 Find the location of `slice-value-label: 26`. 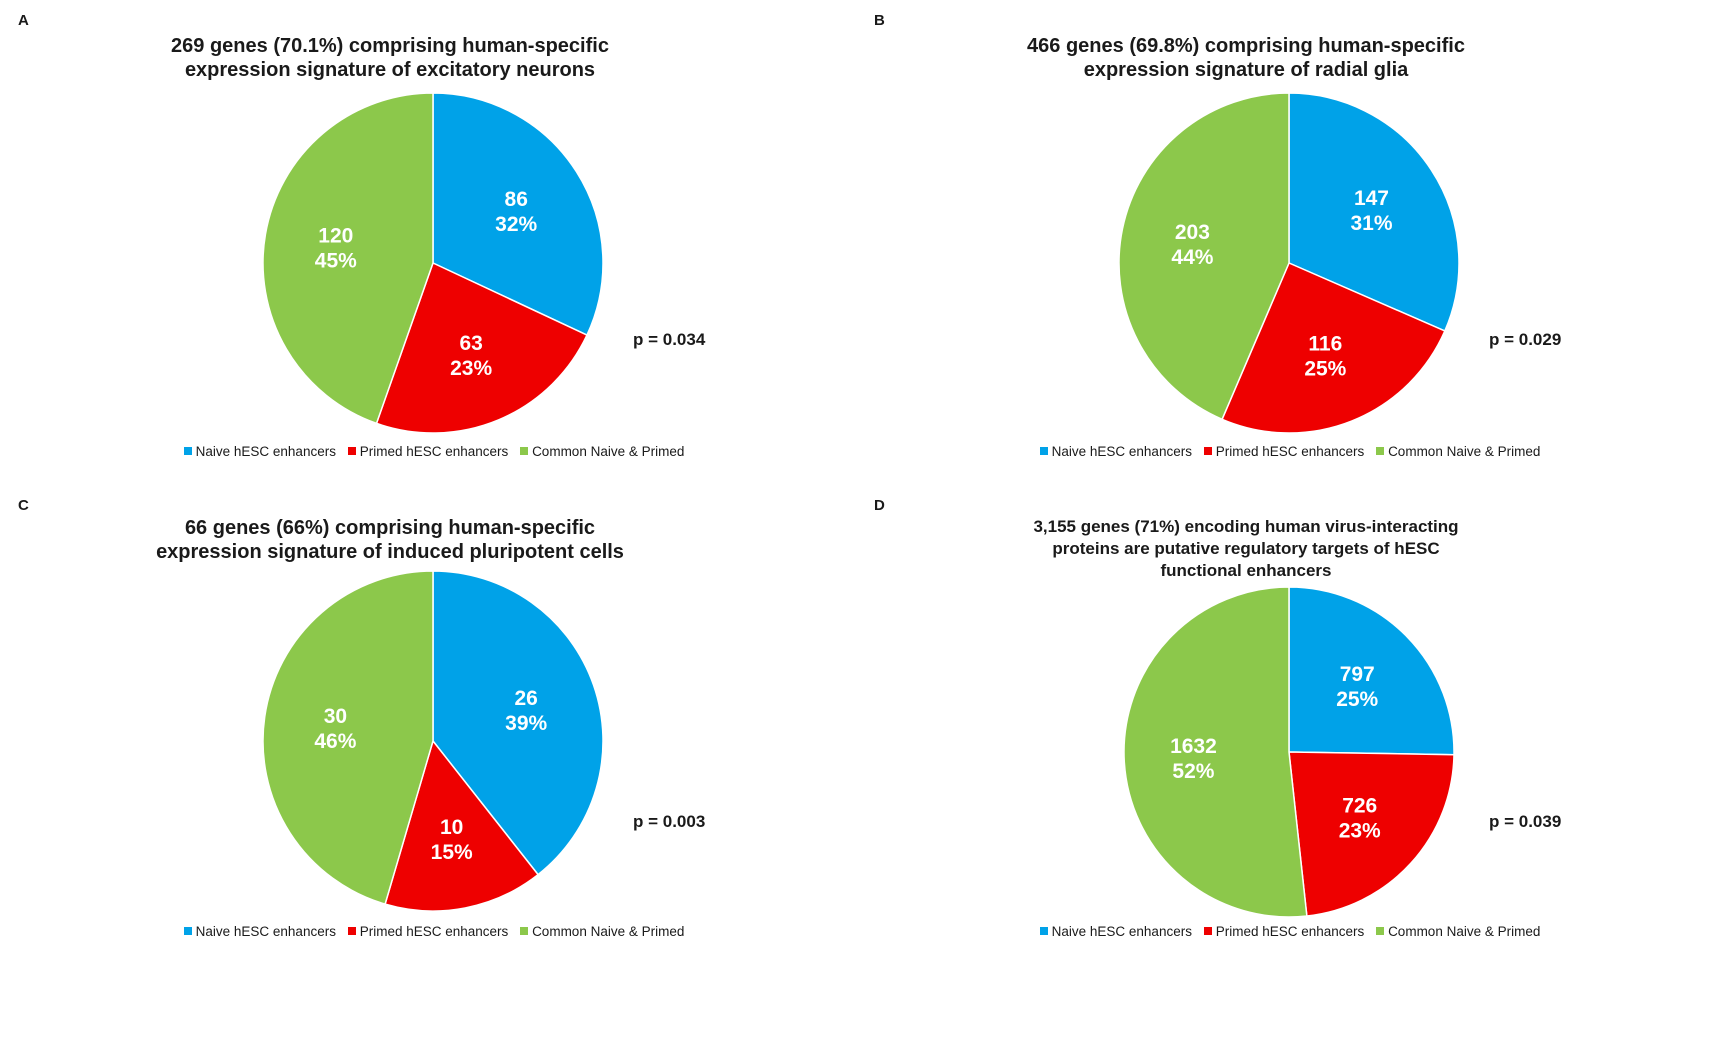

slice-value-label: 26 is located at coordinates (525, 698).